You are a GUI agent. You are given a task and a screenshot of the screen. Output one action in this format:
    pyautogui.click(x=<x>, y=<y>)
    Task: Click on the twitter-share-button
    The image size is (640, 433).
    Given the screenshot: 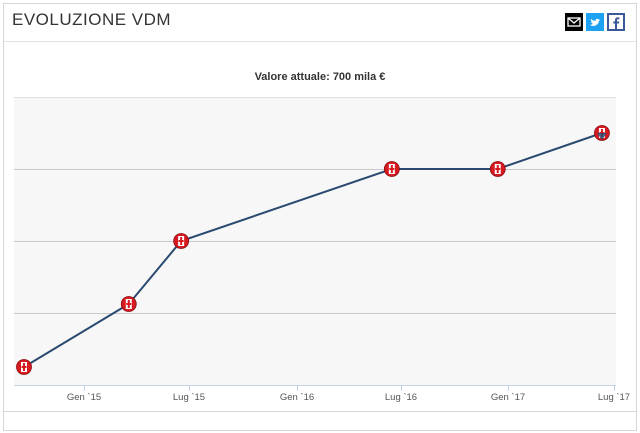 What is the action you would take?
    pyautogui.click(x=595, y=22)
    